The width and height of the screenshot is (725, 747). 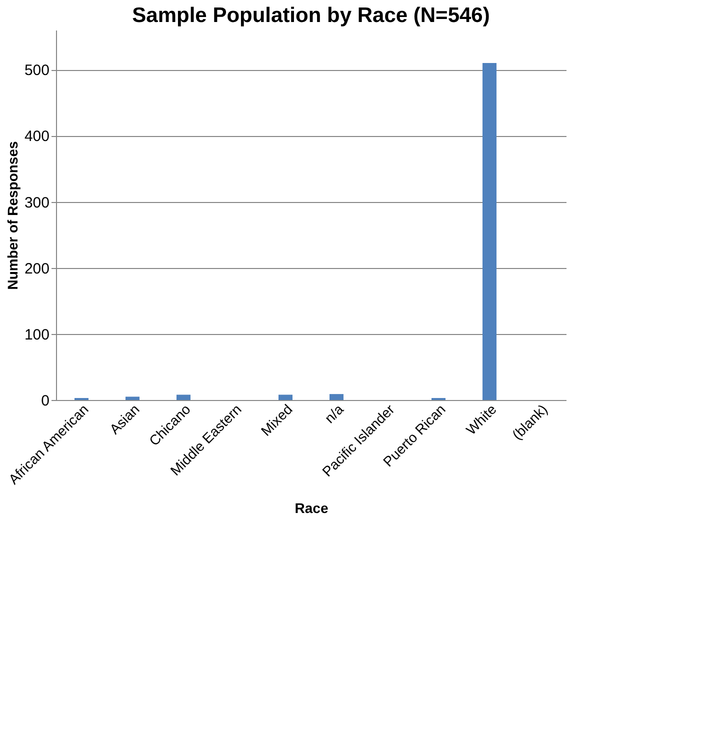 I want to click on x-axis-title: Race, so click(x=311, y=508).